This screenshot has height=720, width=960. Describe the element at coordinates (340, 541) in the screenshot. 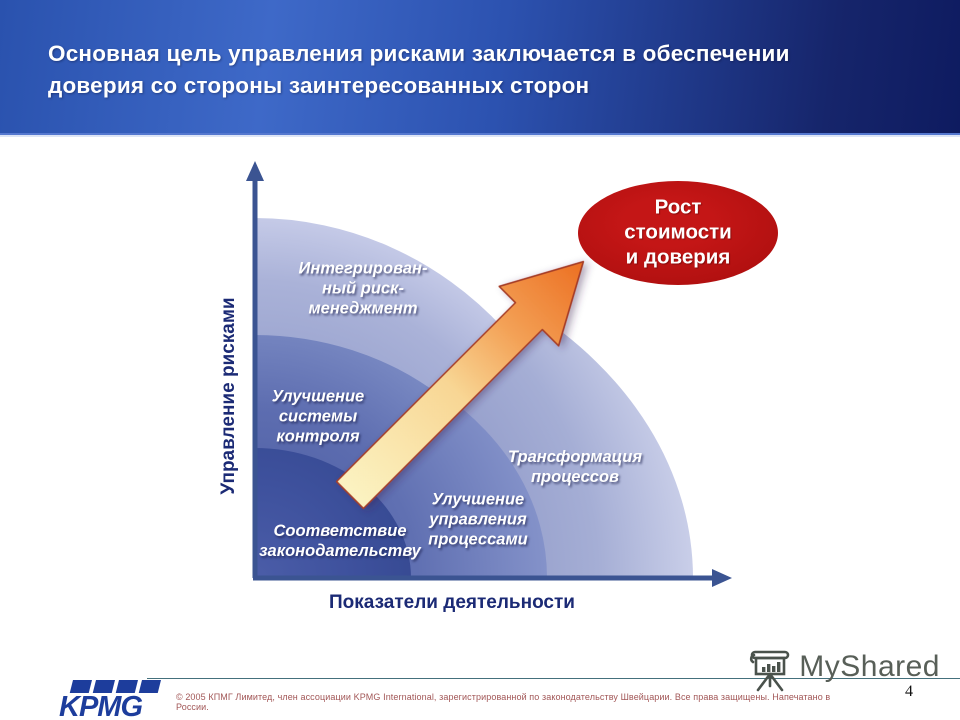

I see `ring-label-legal-compliance: Соответствие законодательству` at that location.